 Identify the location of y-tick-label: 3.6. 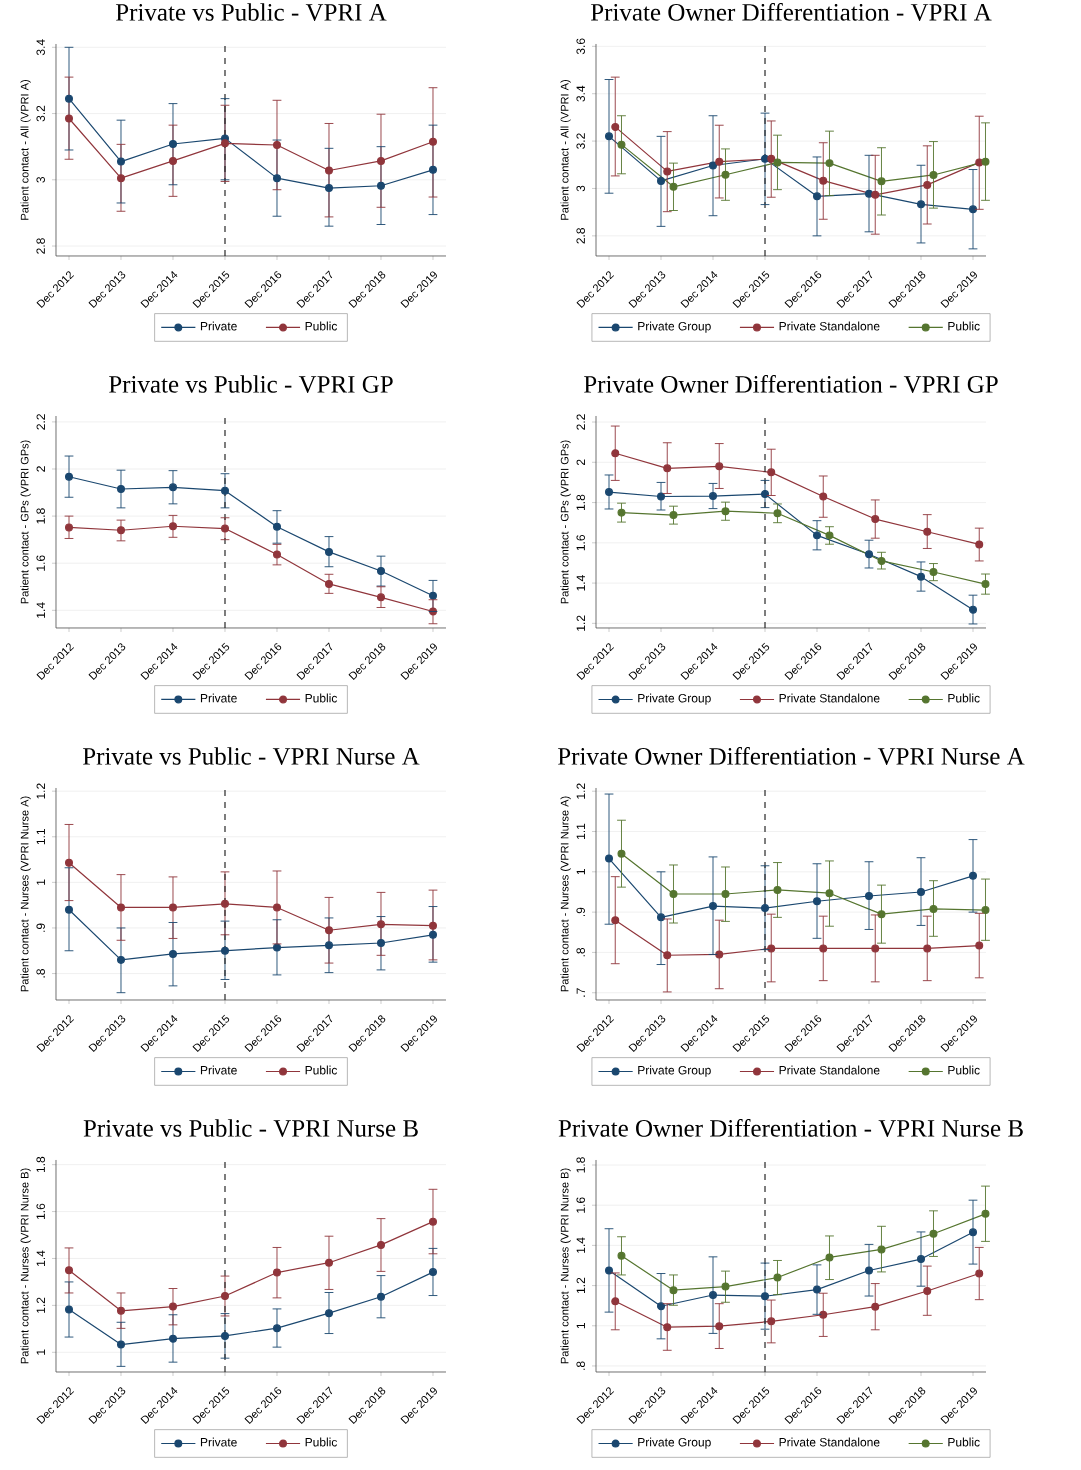
(580, 46).